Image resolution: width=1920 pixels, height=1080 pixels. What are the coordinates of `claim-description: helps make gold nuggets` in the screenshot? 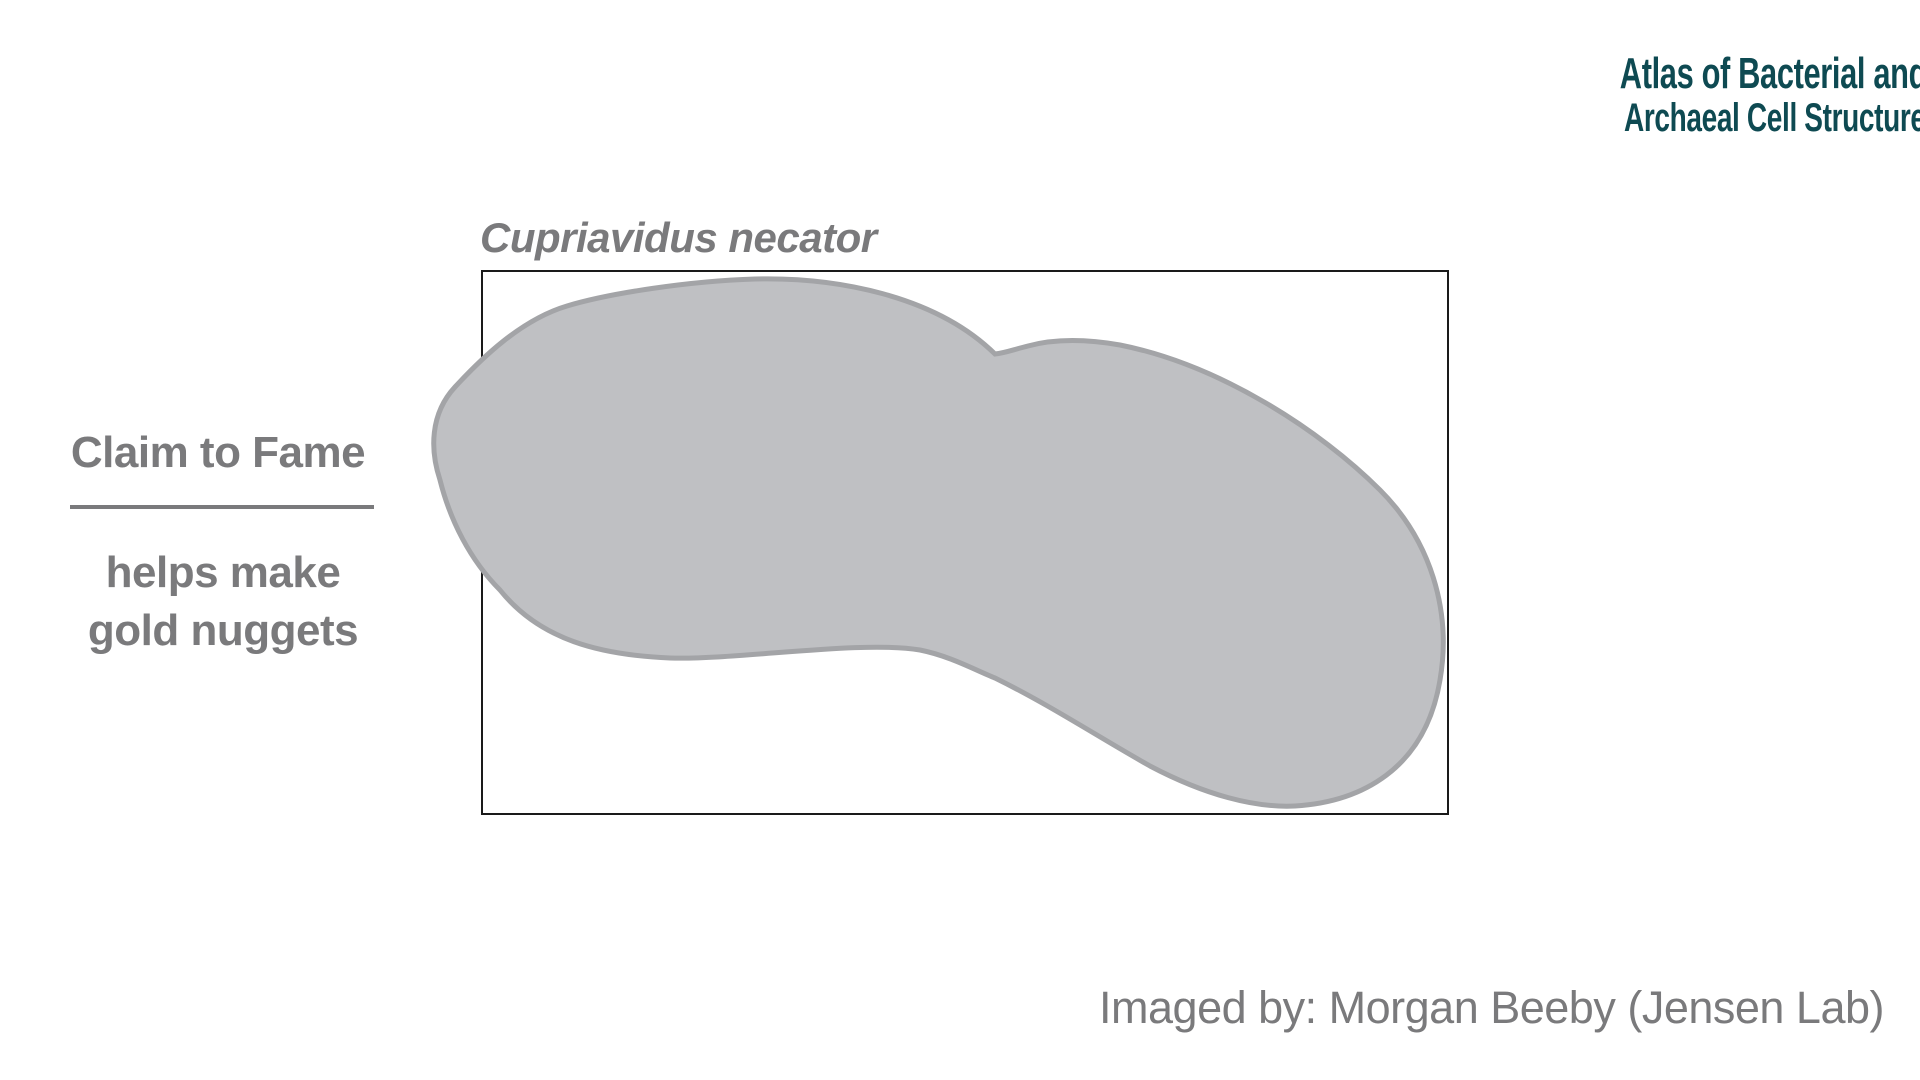 It's located at (223, 602).